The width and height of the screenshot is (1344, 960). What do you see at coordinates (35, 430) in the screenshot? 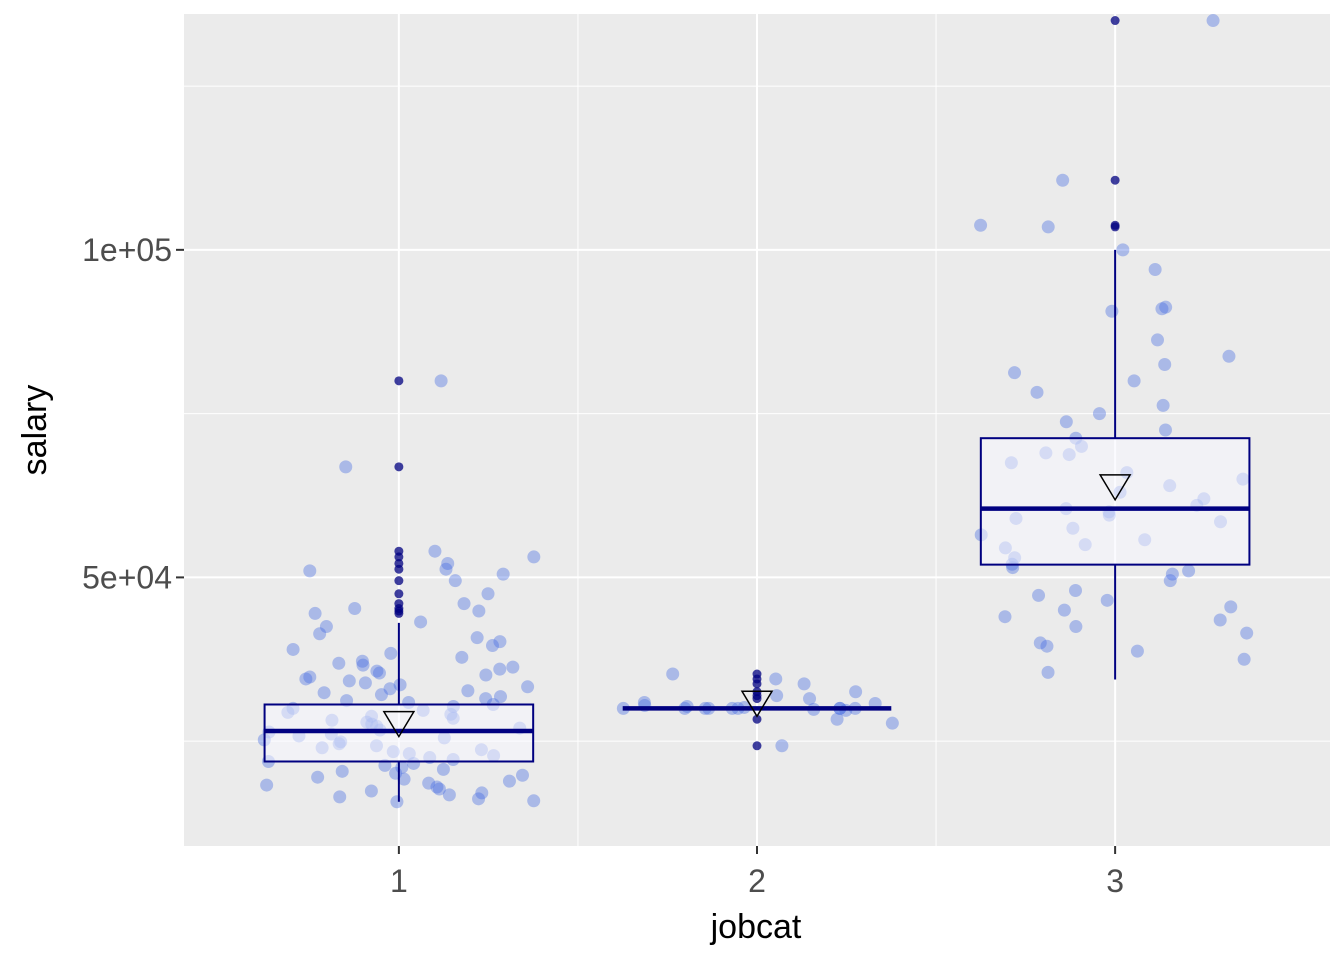
I see `y-axis-title: salary` at bounding box center [35, 430].